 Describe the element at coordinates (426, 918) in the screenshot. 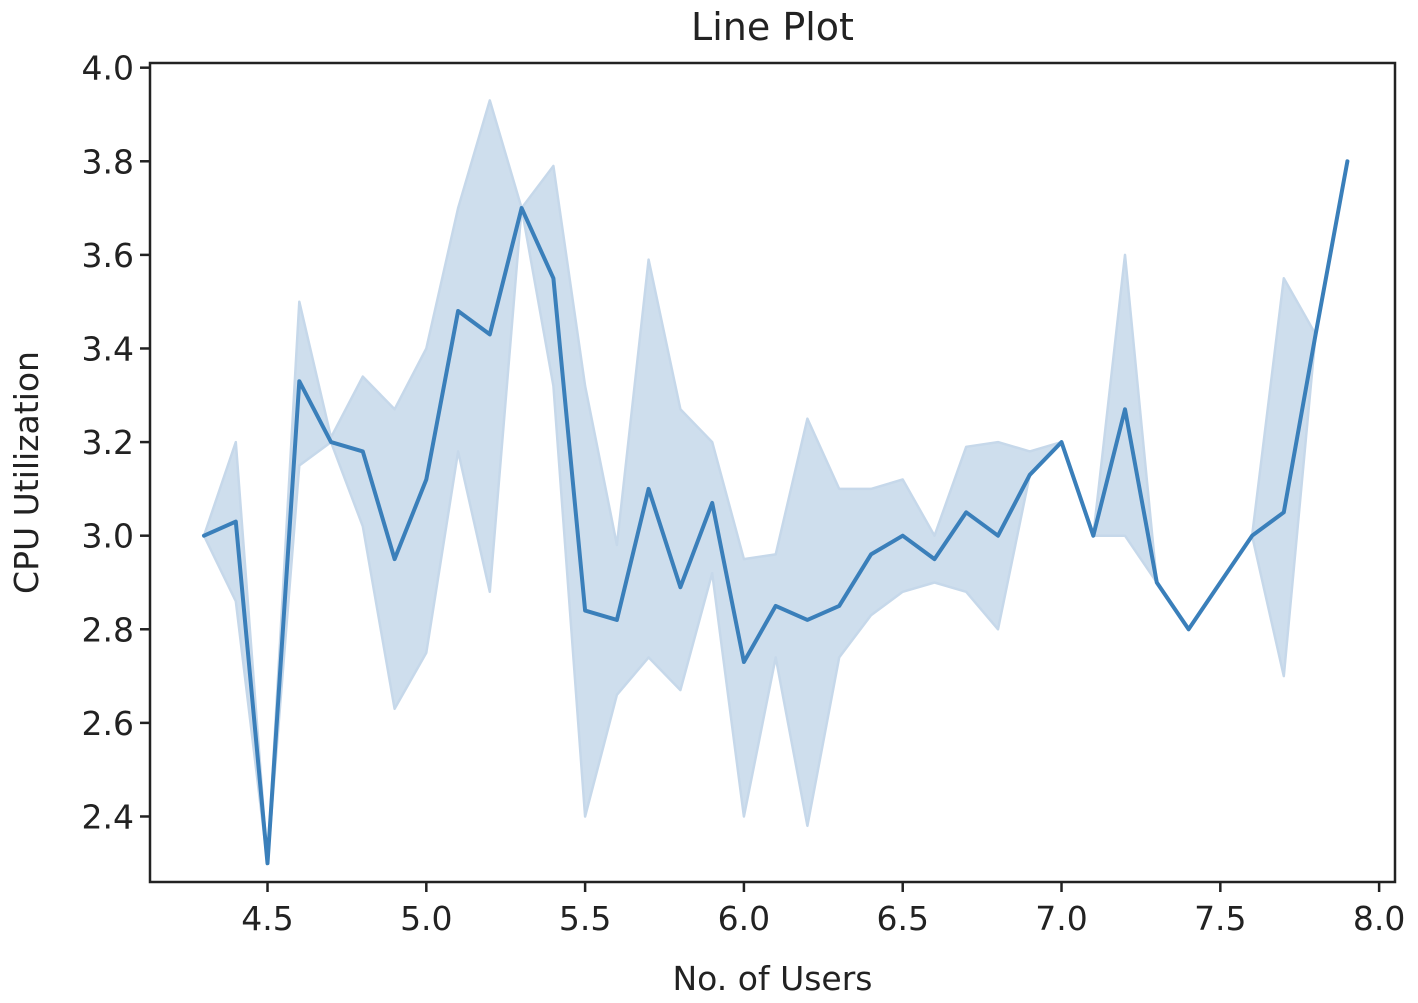

I see `x-tick-label: 5.0` at that location.